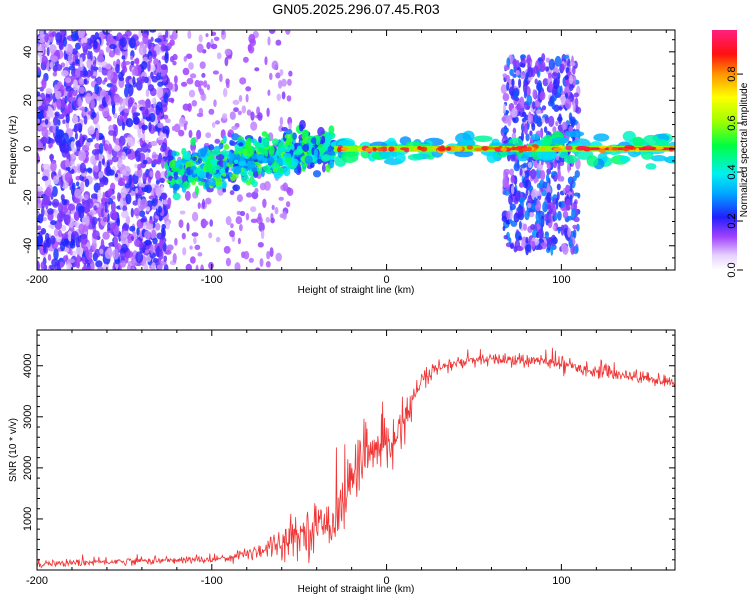 This screenshot has width=750, height=600. Describe the element at coordinates (387, 280) in the screenshot. I see `x-tick-label: 0` at that location.